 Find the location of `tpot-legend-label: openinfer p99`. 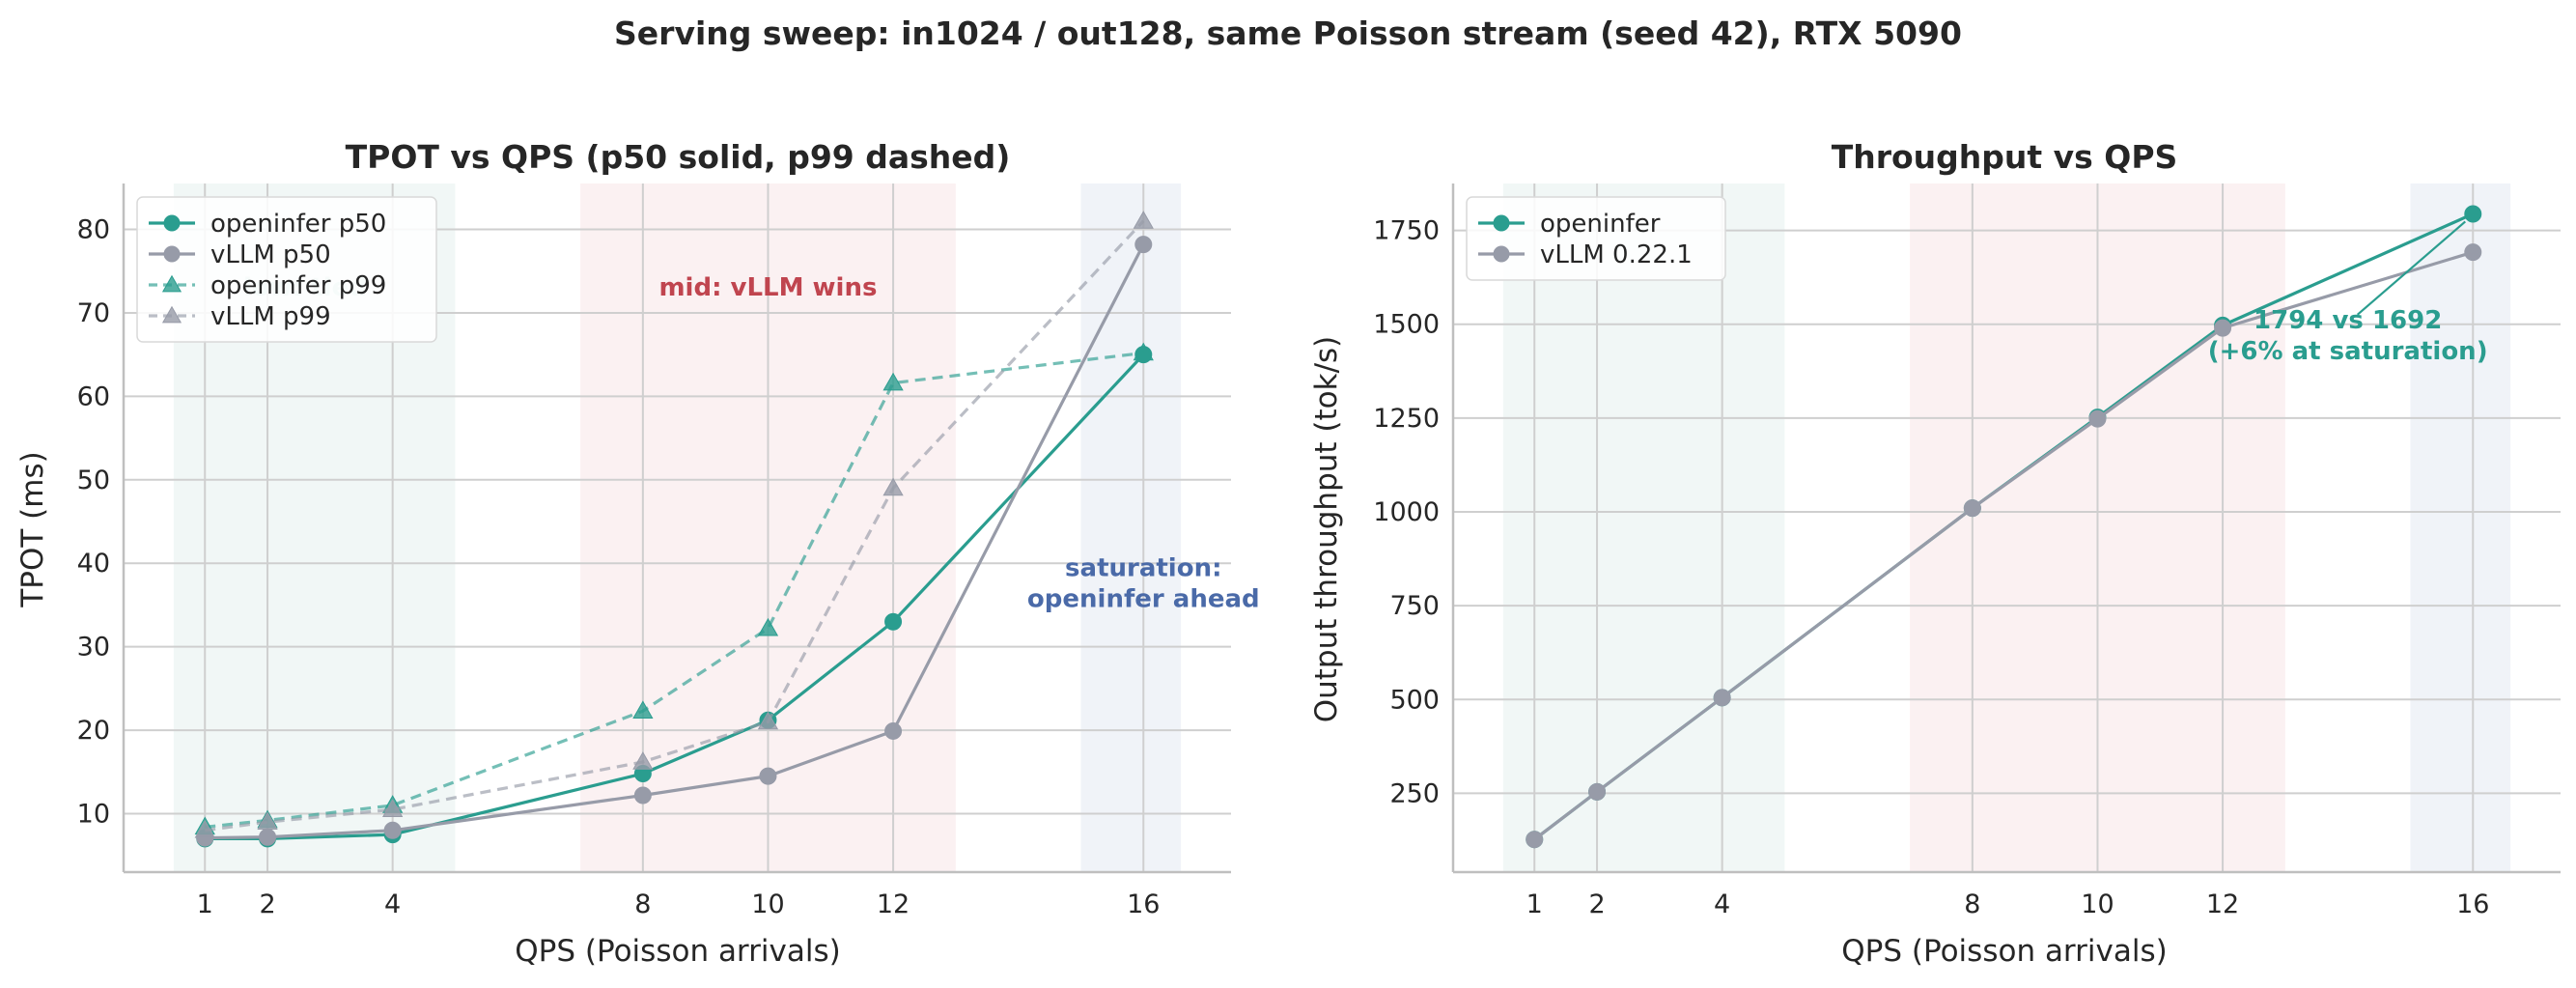

tpot-legend-label: openinfer p99 is located at coordinates (298, 286).